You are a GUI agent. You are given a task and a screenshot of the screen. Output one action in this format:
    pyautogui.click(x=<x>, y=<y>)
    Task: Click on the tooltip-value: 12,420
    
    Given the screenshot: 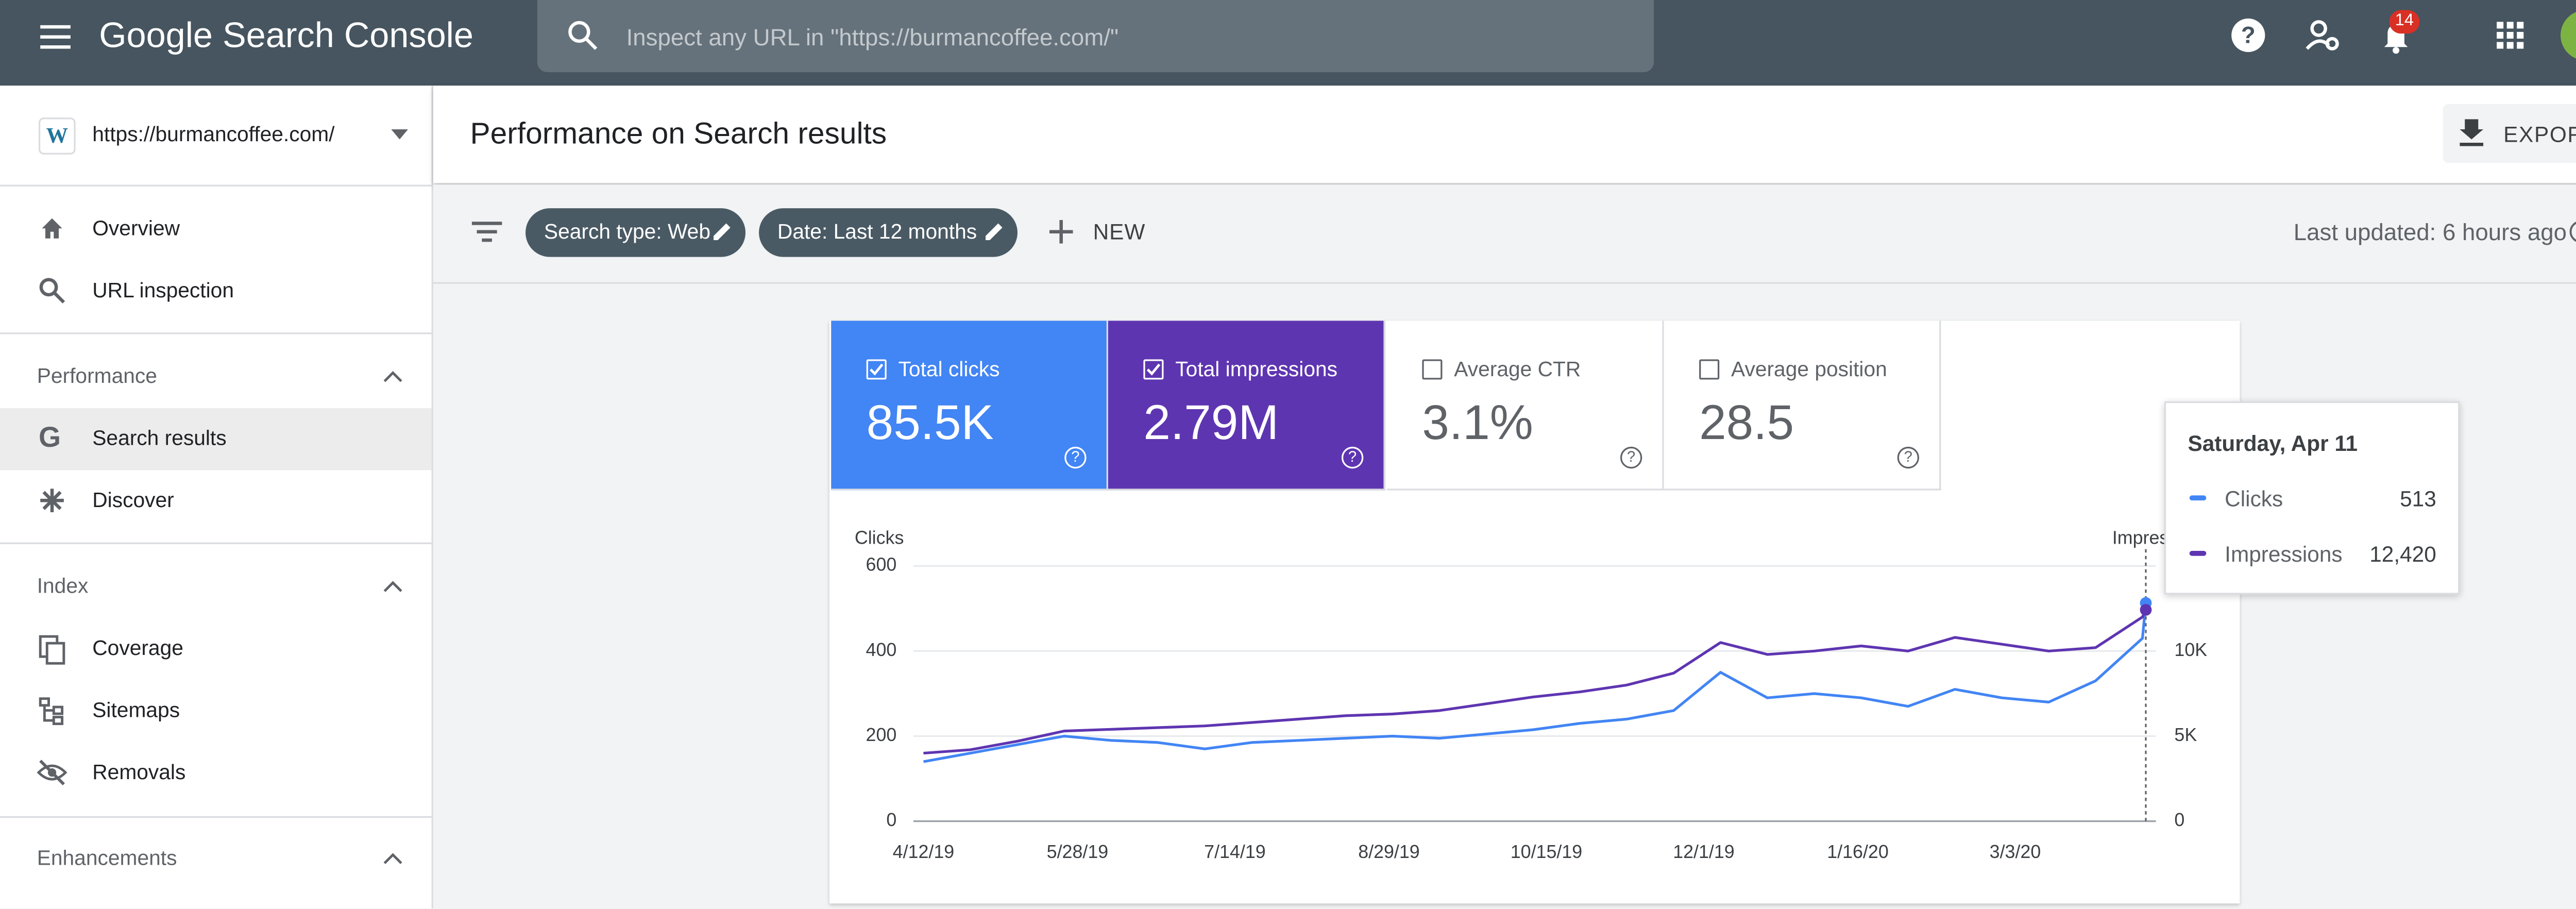 What is the action you would take?
    pyautogui.click(x=2403, y=554)
    